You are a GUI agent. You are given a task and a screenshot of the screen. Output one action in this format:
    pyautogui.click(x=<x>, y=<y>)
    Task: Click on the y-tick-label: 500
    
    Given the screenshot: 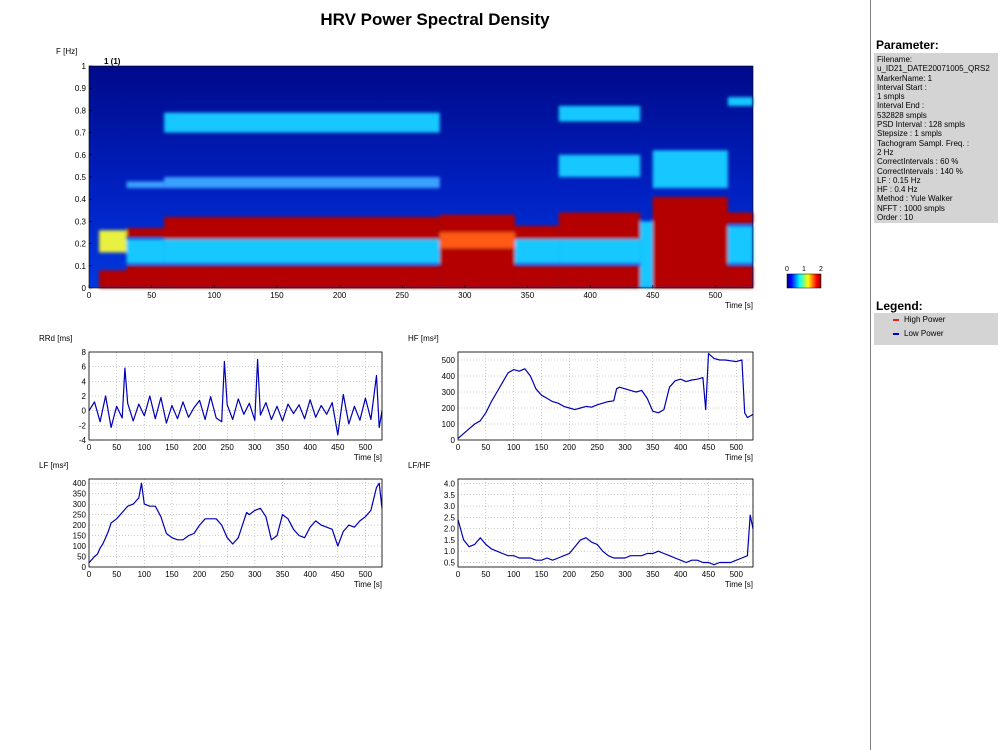 What is the action you would take?
    pyautogui.click(x=449, y=360)
    